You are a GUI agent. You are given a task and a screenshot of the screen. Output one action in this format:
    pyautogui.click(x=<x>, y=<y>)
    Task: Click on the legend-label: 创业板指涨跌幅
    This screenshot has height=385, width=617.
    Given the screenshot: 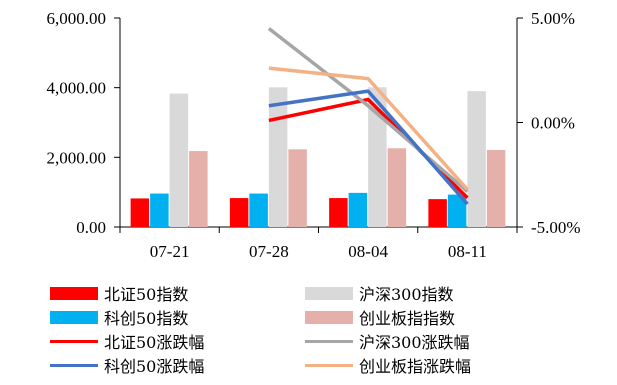 What is the action you would take?
    pyautogui.click(x=415, y=366)
    